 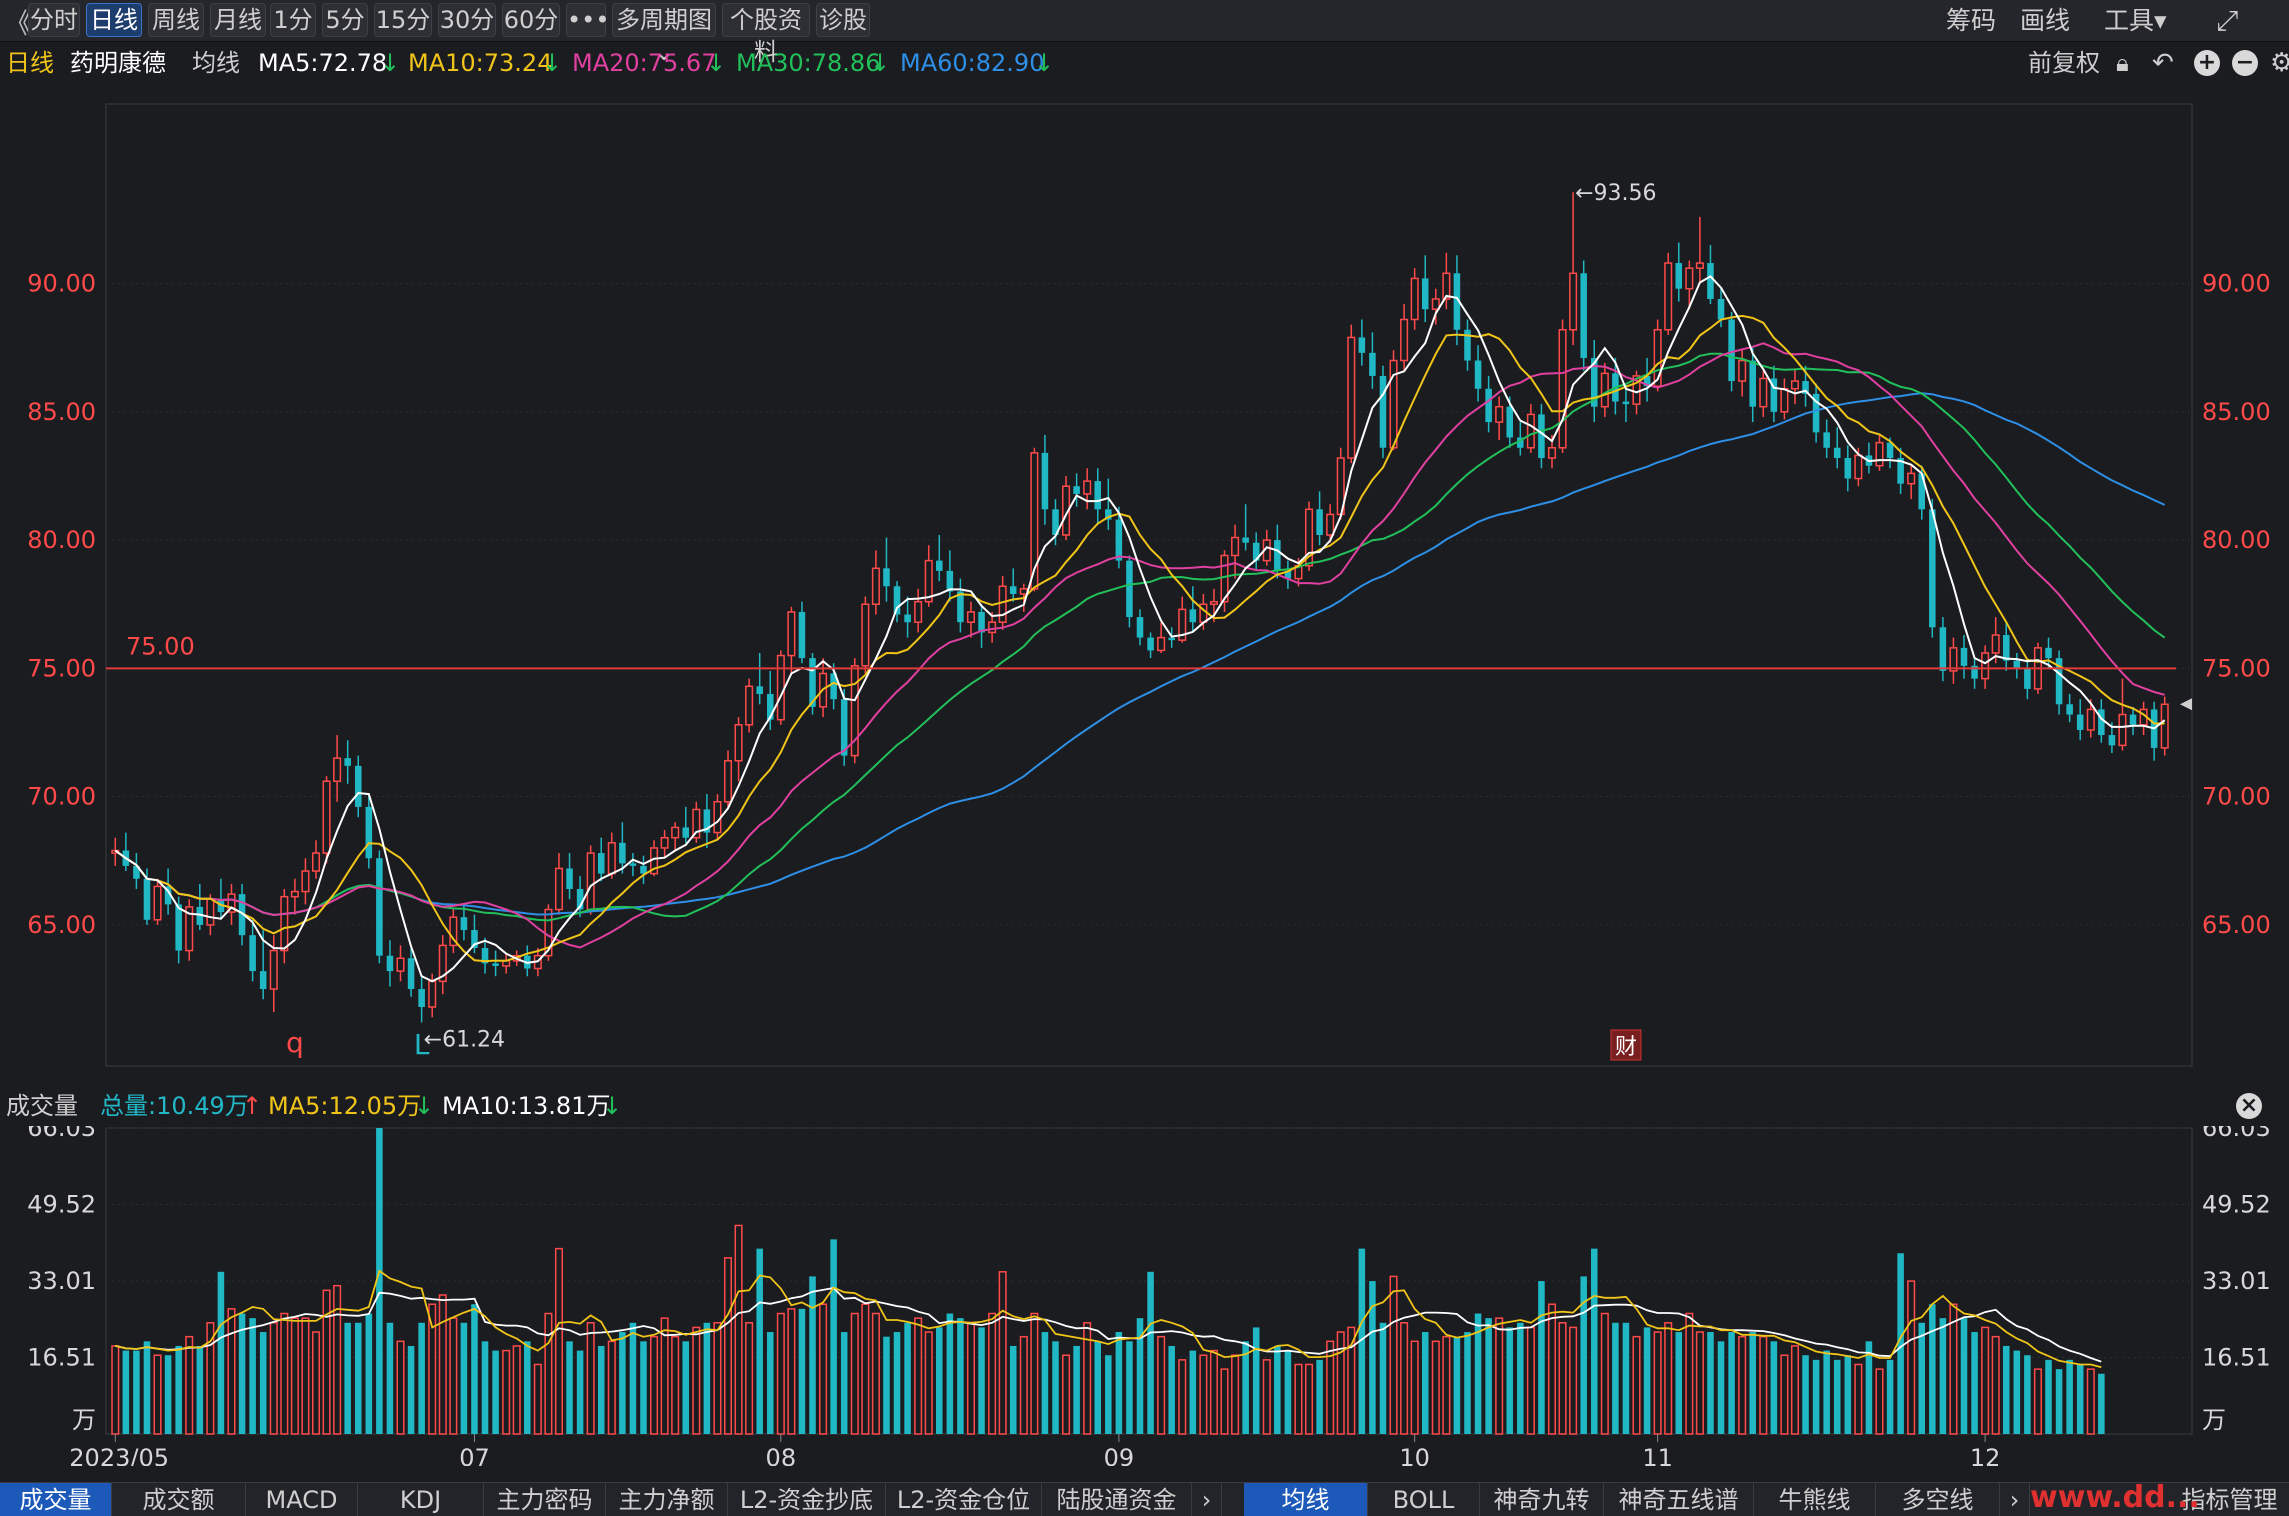 I want to click on tools-button: 工具▾, so click(x=2135, y=20).